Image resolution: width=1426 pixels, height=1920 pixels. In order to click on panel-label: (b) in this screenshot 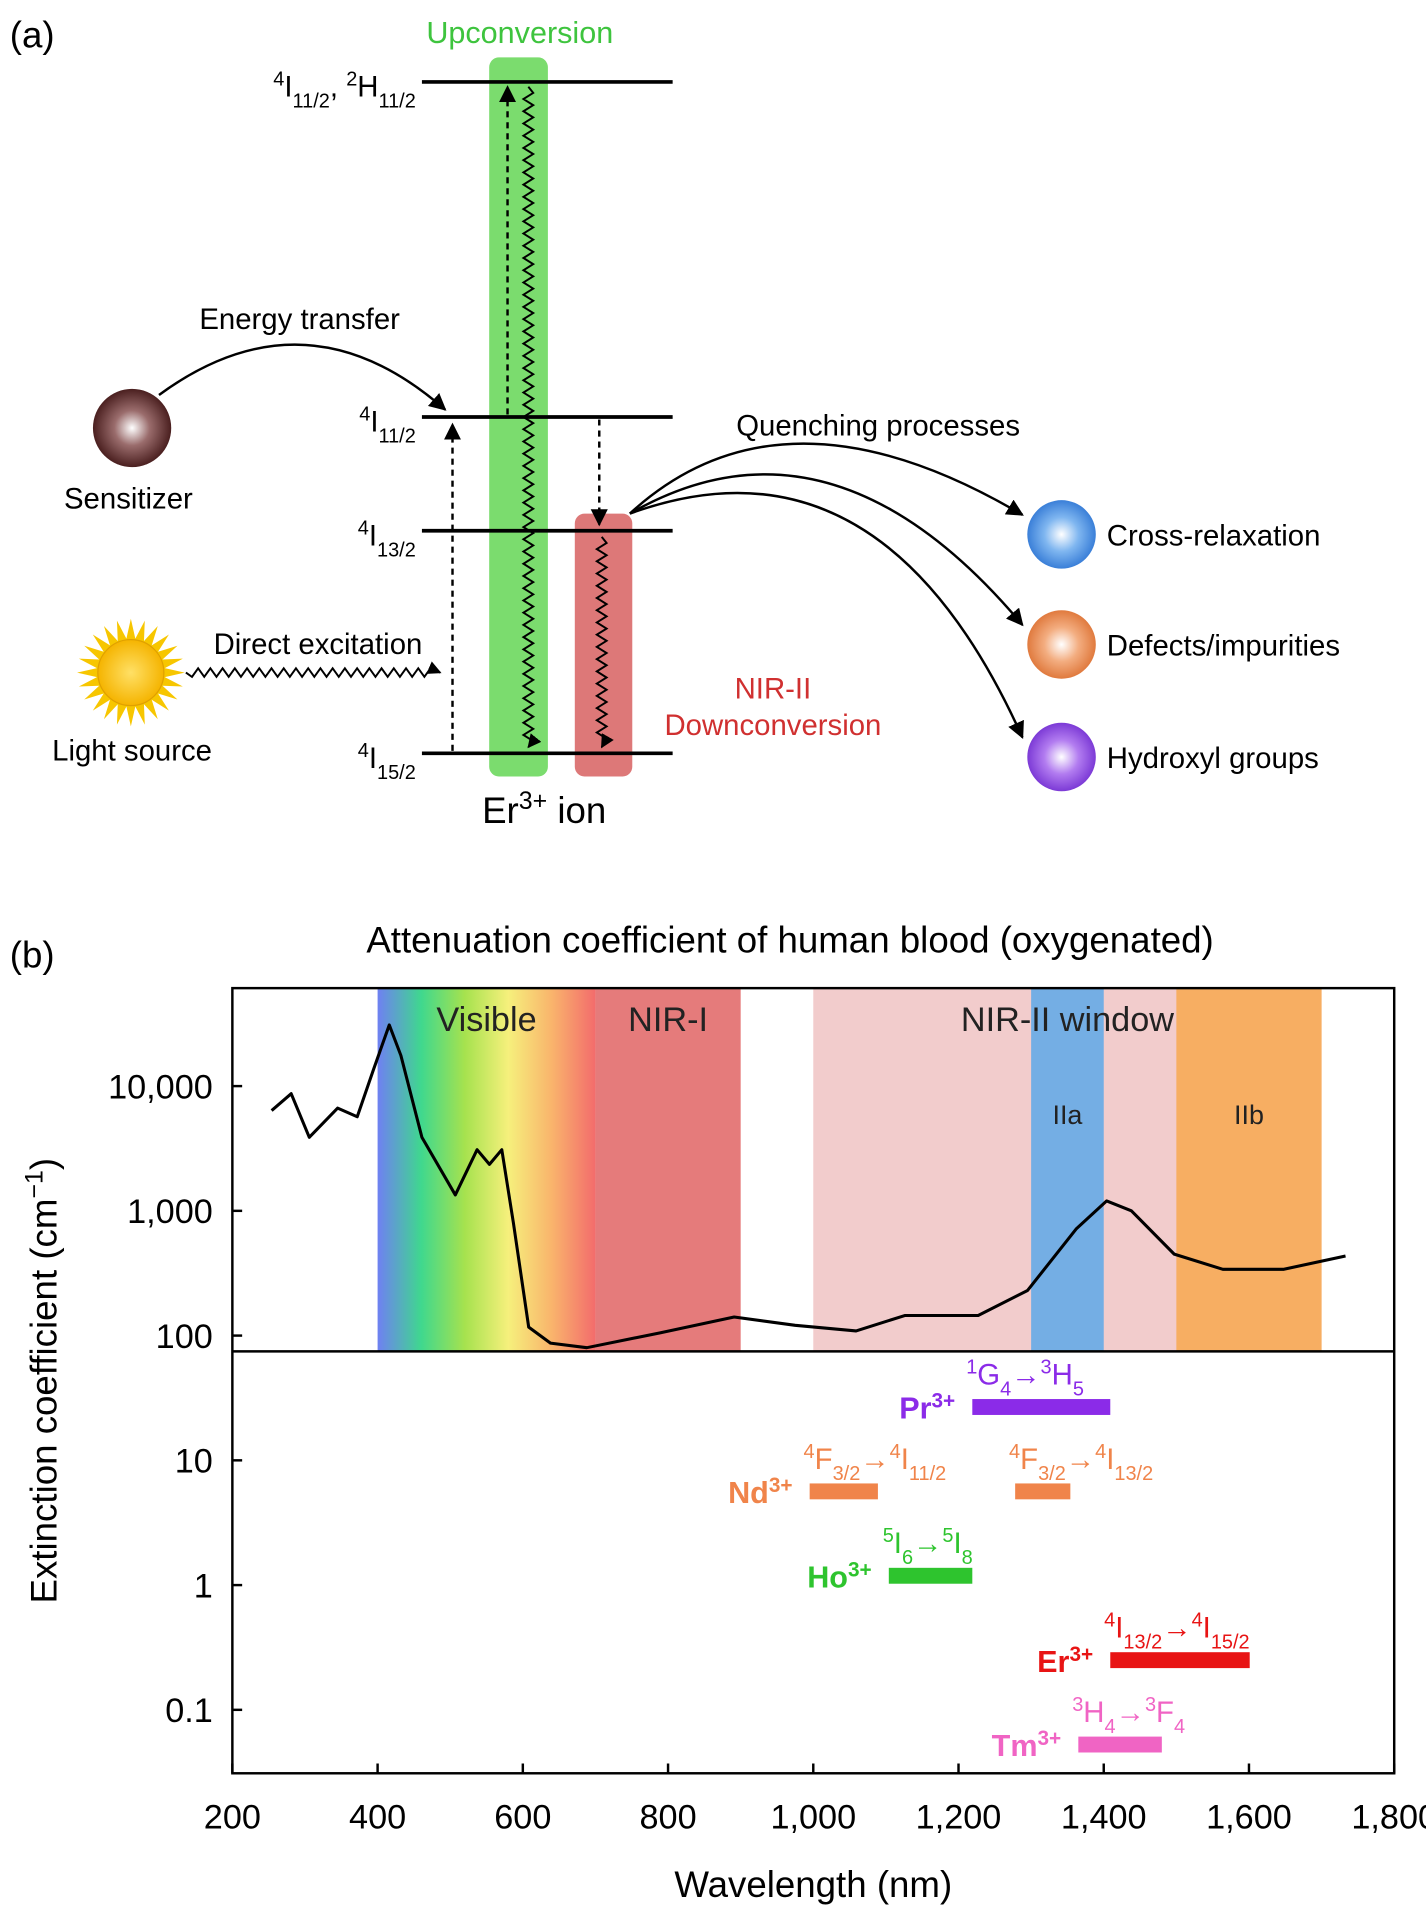, I will do `click(32, 954)`.